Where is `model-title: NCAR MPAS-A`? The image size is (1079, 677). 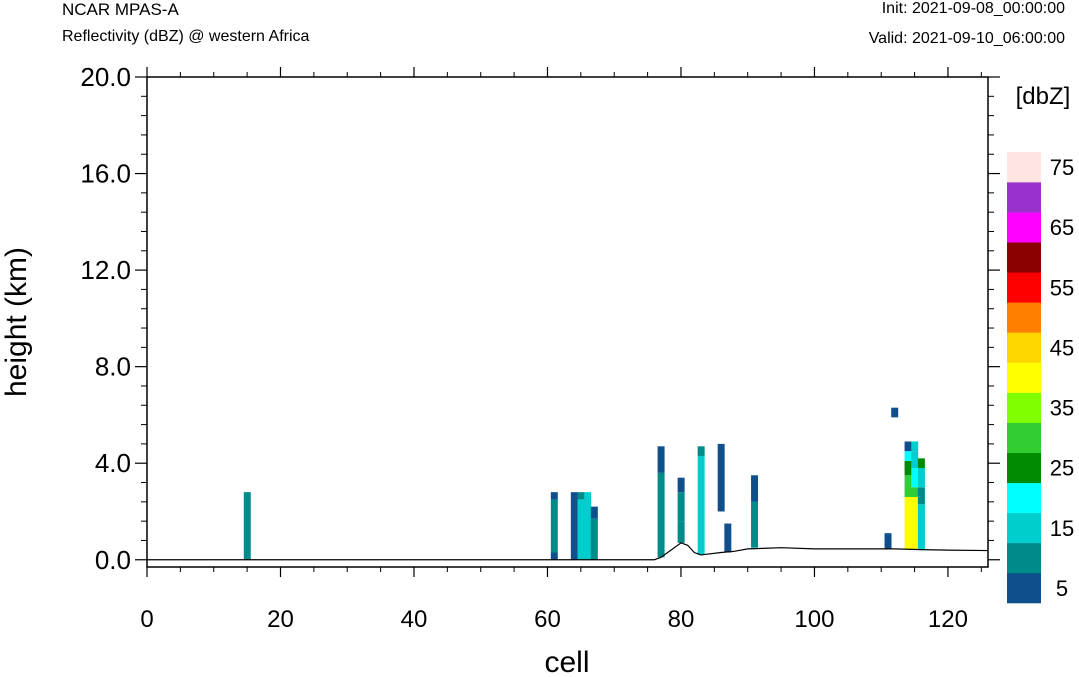 model-title: NCAR MPAS-A is located at coordinates (120, 9).